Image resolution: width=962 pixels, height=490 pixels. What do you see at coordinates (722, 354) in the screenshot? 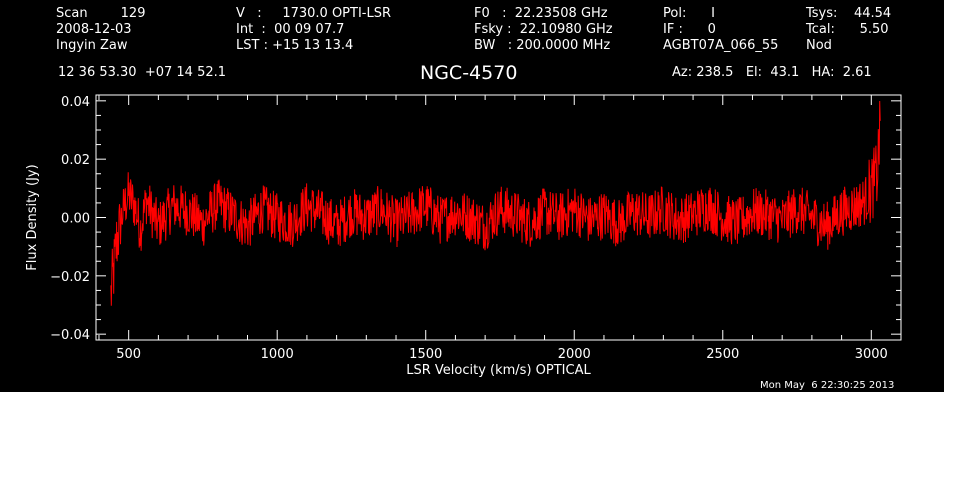
I see `x-tick-label: 2500` at bounding box center [722, 354].